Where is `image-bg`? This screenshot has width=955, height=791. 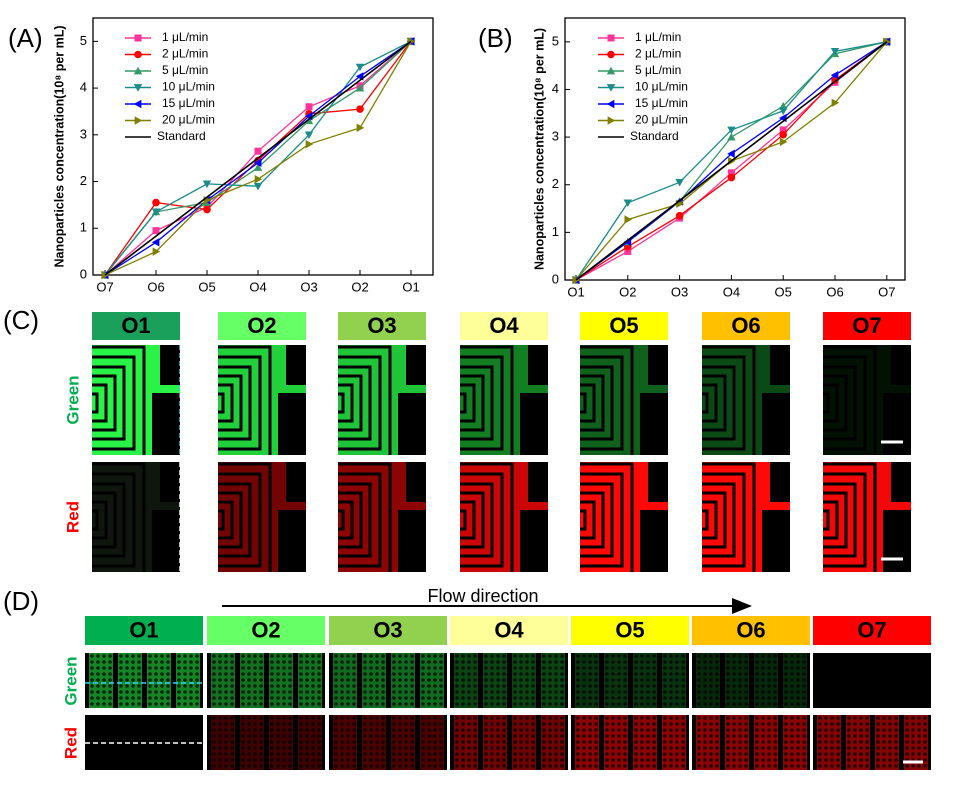 image-bg is located at coordinates (872, 680).